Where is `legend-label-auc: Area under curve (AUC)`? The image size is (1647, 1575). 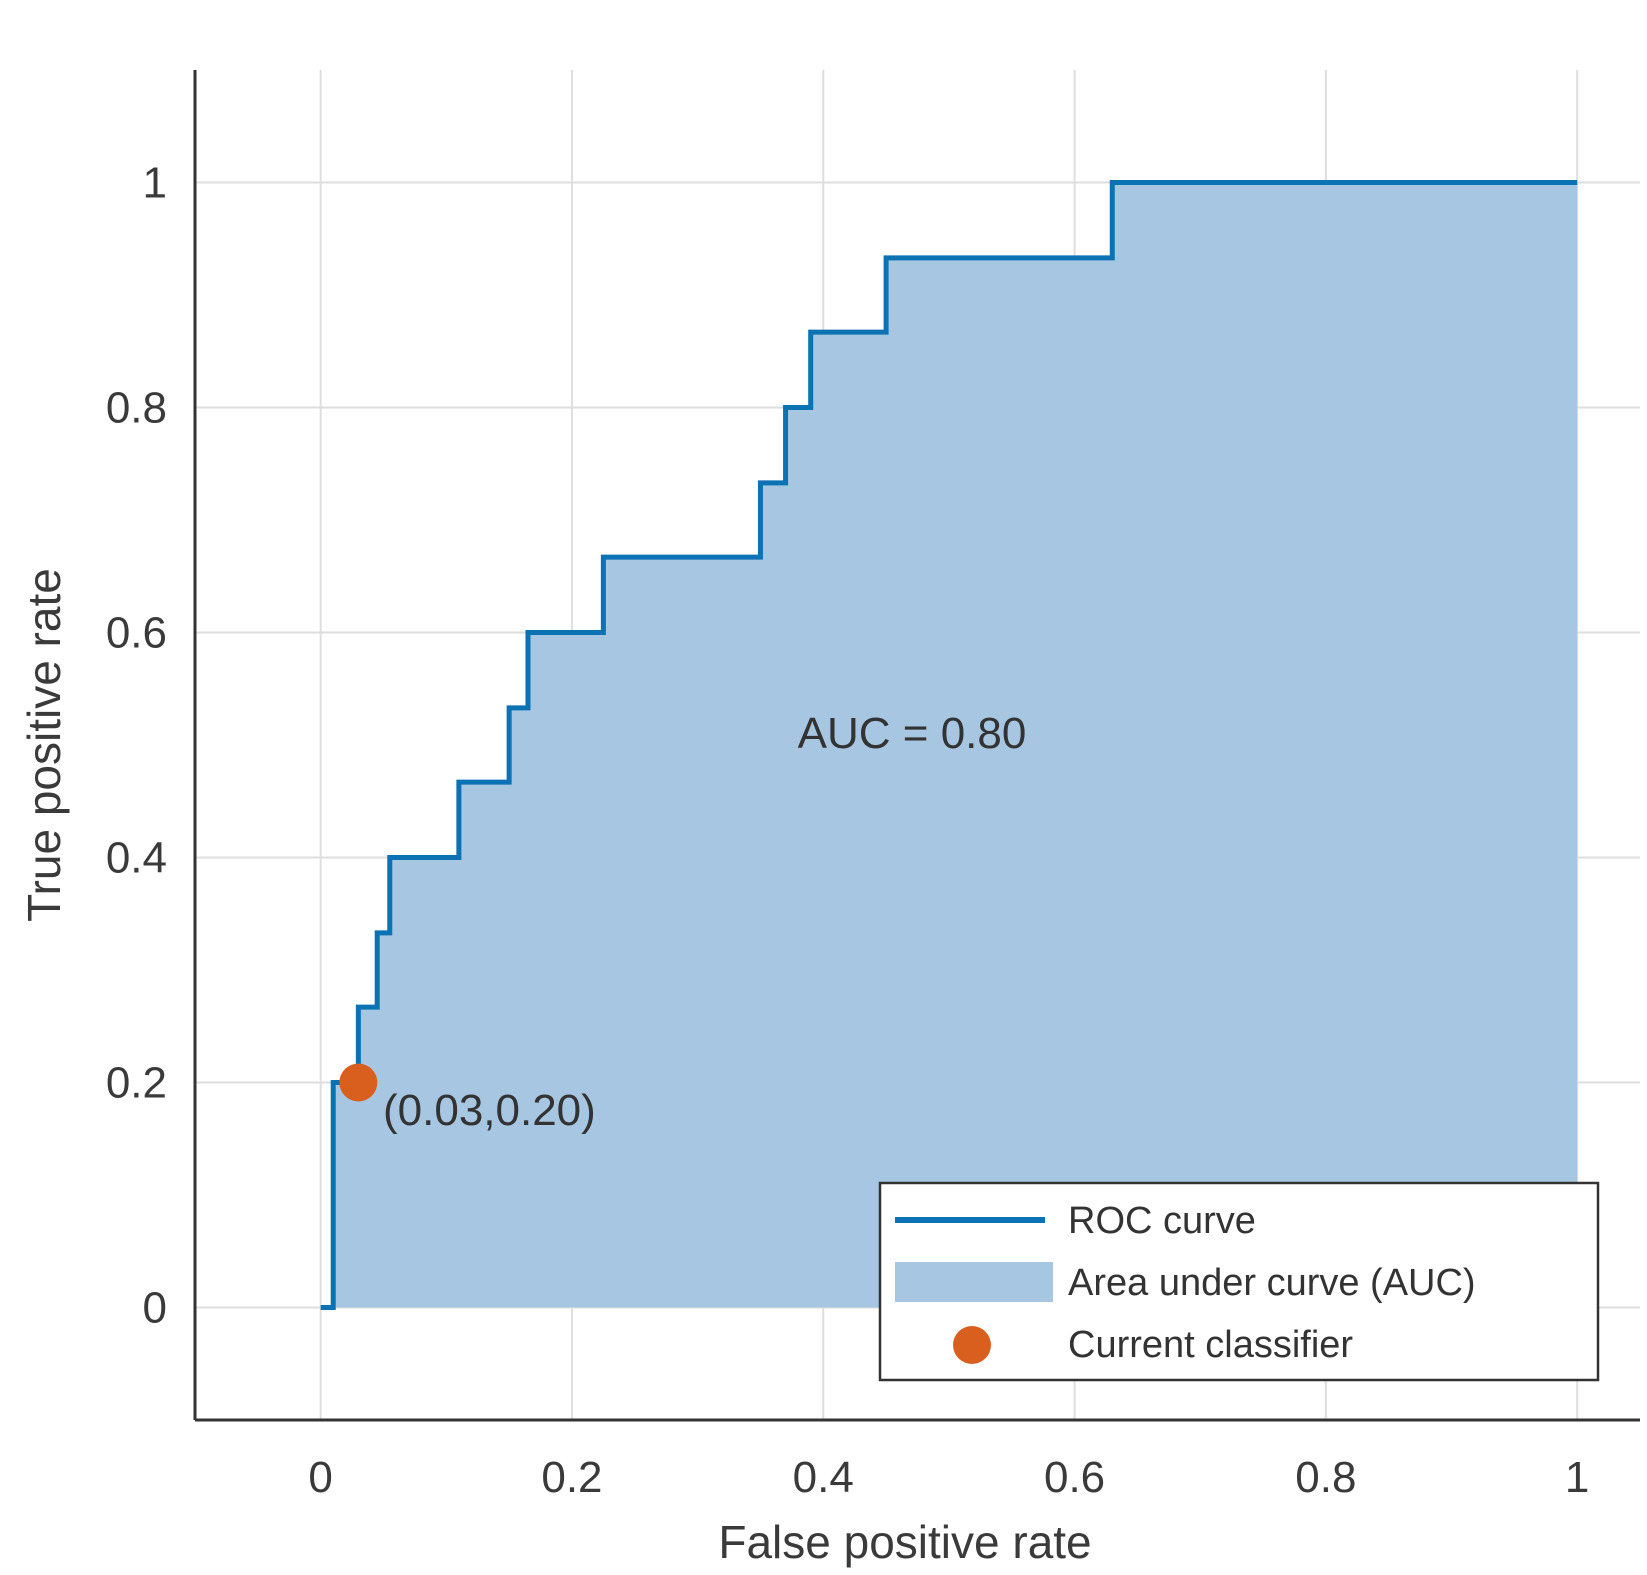 legend-label-auc: Area under curve (AUC) is located at coordinates (1272, 1283).